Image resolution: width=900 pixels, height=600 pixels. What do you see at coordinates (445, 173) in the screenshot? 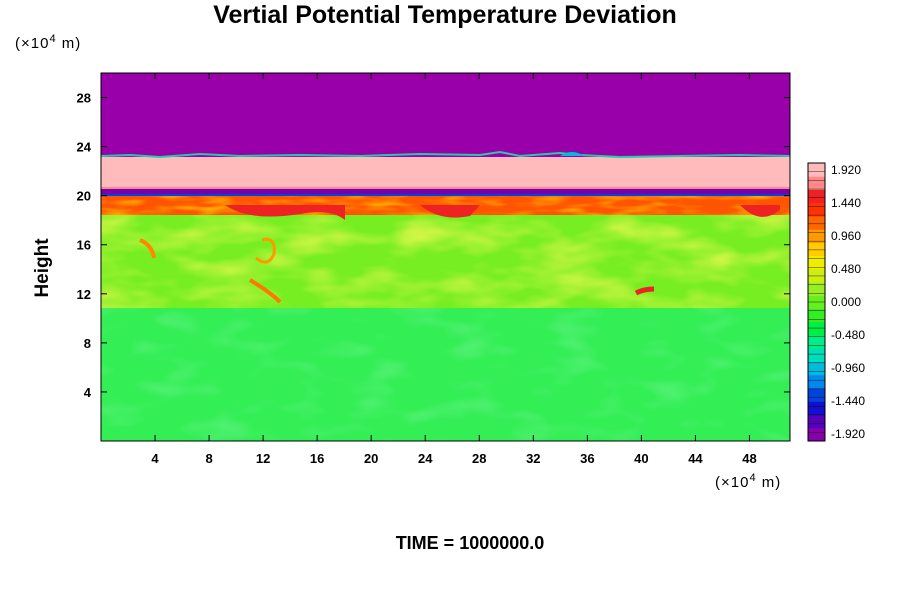
I see `layer-saturated-positive` at bounding box center [445, 173].